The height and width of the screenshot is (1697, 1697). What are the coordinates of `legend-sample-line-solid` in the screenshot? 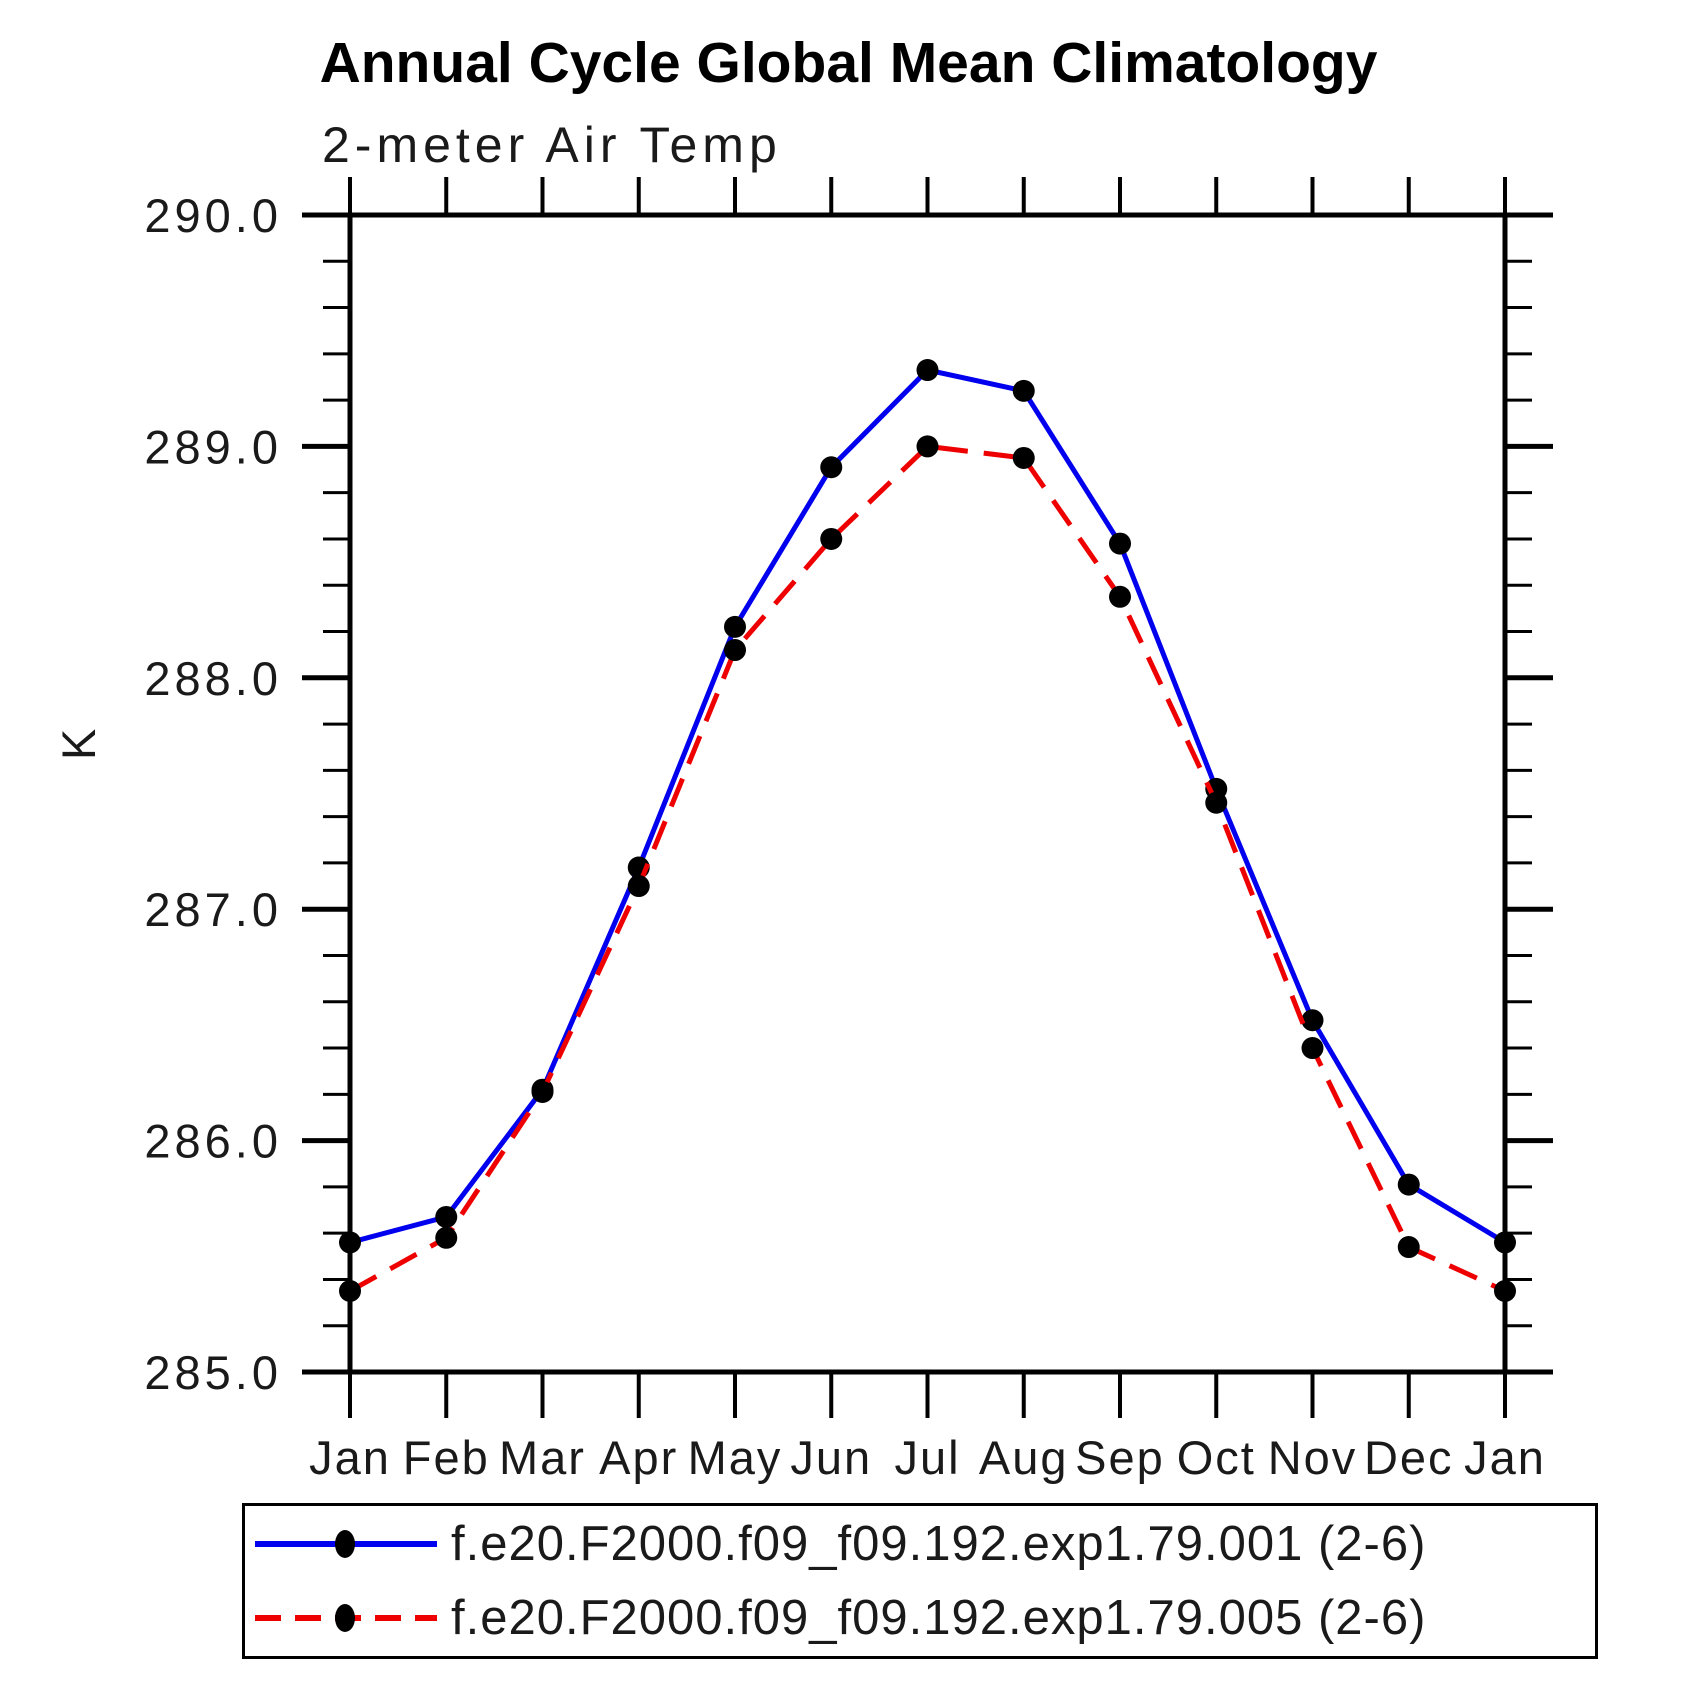 It's located at (346, 1544).